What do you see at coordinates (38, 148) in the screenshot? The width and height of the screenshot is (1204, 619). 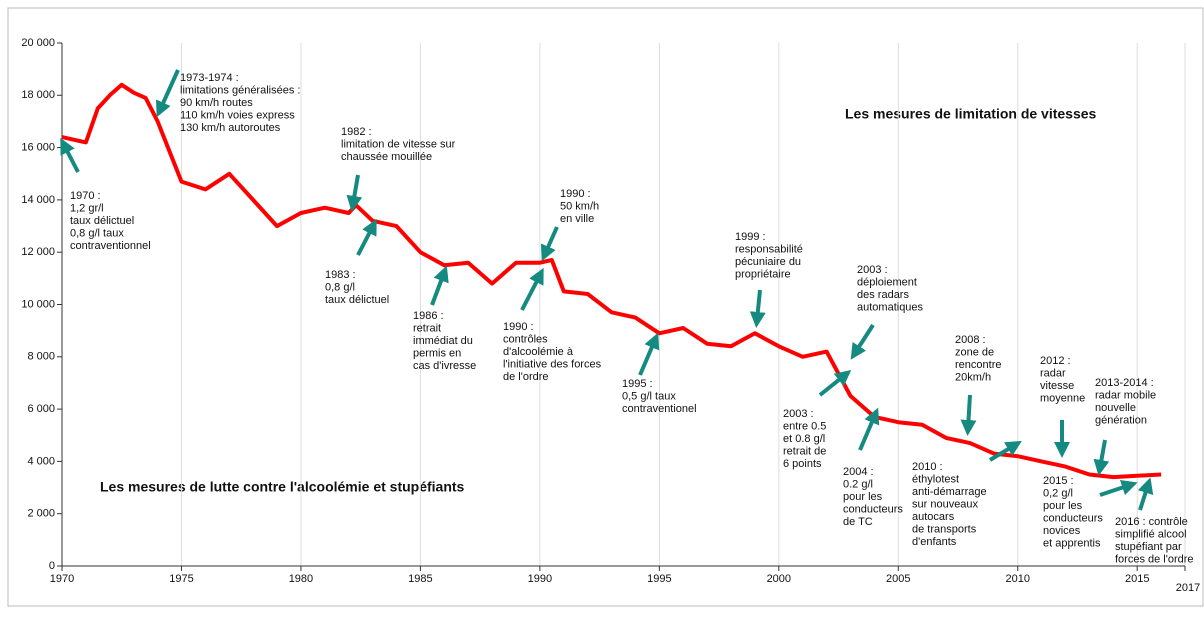 I see `y-tick-label: 16 000` at bounding box center [38, 148].